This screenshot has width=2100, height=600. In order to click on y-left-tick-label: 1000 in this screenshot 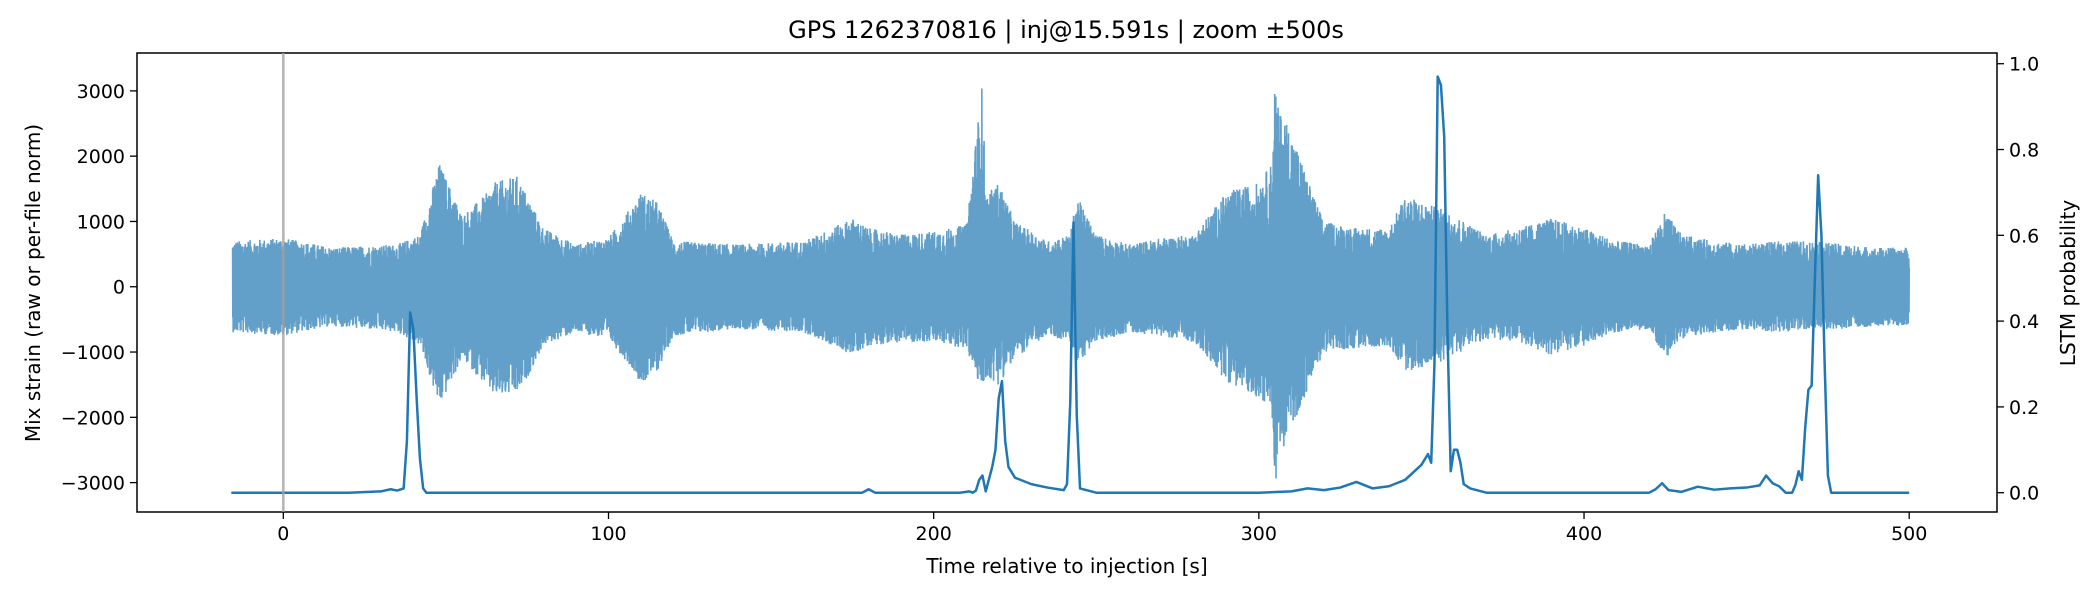, I will do `click(101, 222)`.